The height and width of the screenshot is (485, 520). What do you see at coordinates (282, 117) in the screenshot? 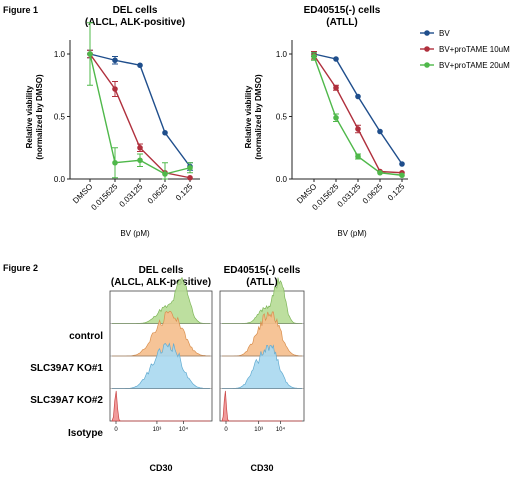
I see `chart-b-ytick-label: 0.5` at bounding box center [282, 117].